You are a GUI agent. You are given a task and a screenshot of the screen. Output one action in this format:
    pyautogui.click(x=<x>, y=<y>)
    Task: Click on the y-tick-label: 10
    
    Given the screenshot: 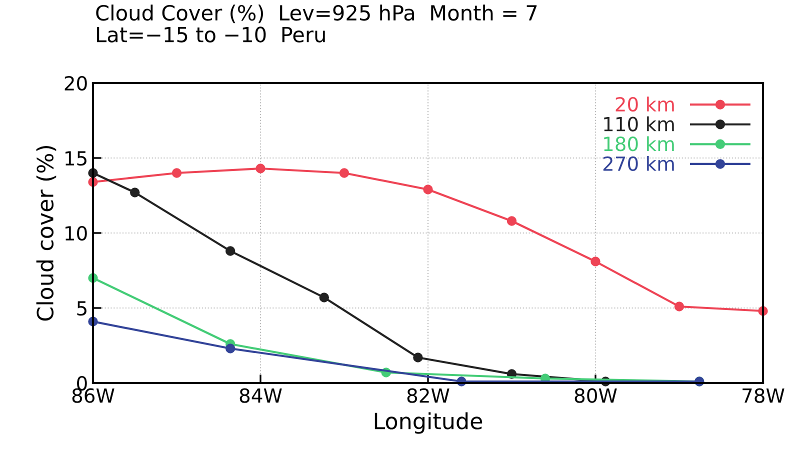 What is the action you would take?
    pyautogui.click(x=76, y=233)
    